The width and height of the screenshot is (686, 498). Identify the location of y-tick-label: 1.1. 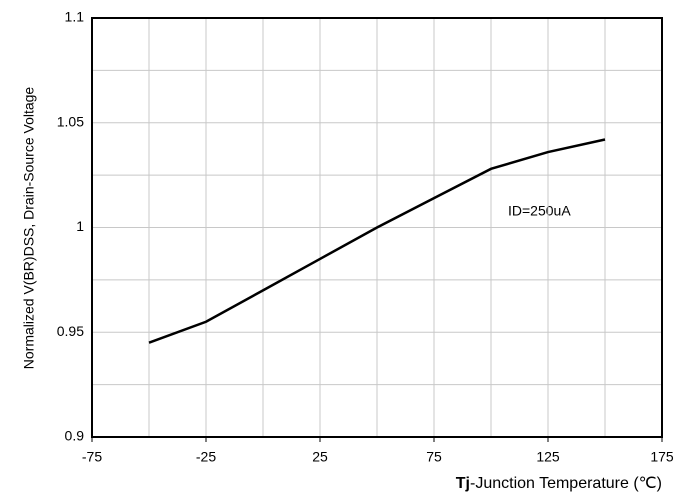
(75, 17).